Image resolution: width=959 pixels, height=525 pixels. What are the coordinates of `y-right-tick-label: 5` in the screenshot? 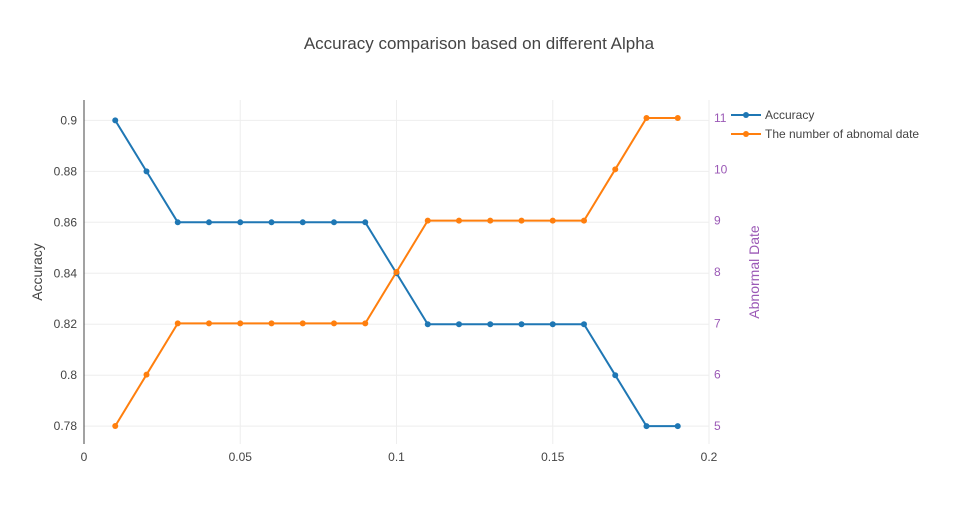 It's located at (717, 426).